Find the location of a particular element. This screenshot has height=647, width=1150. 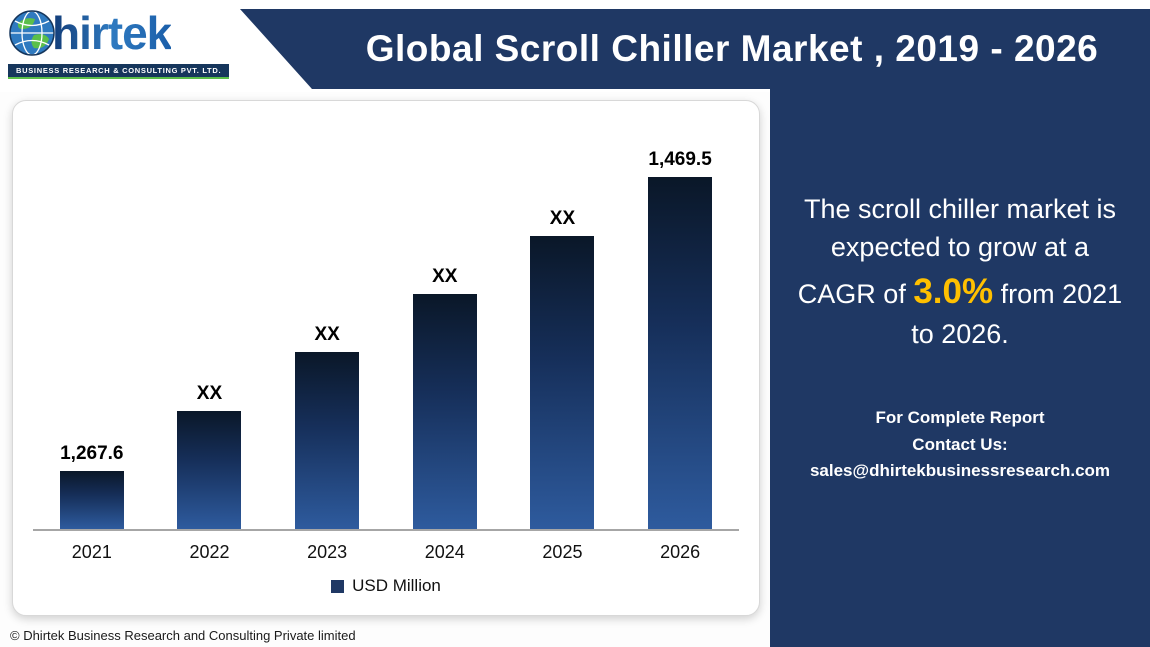

x-axis-label: 2023 is located at coordinates (327, 552).